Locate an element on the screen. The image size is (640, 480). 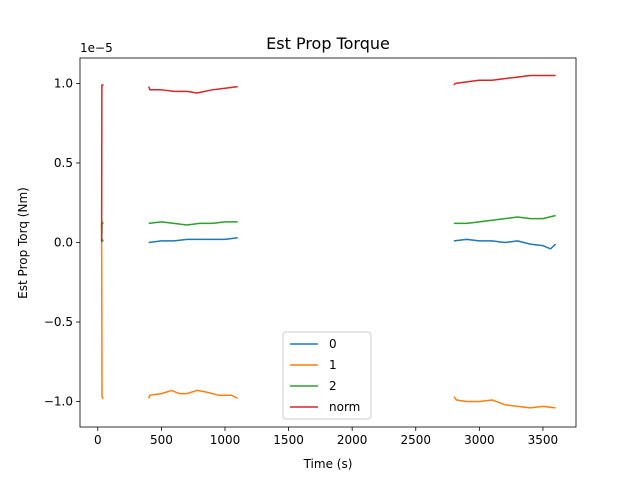
x-tick-label: 500 is located at coordinates (161, 440).